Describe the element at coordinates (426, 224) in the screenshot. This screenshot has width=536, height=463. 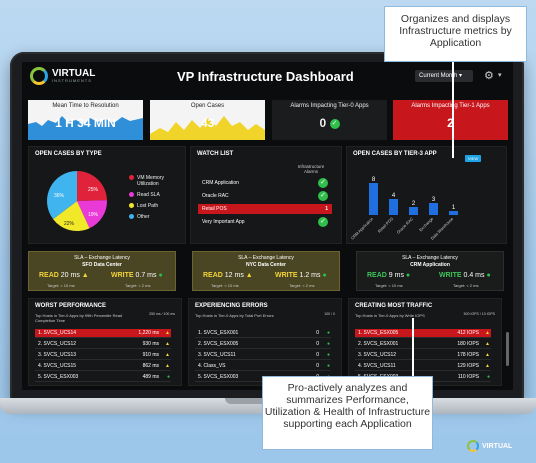
I see `bar-category-label: Exchange` at that location.